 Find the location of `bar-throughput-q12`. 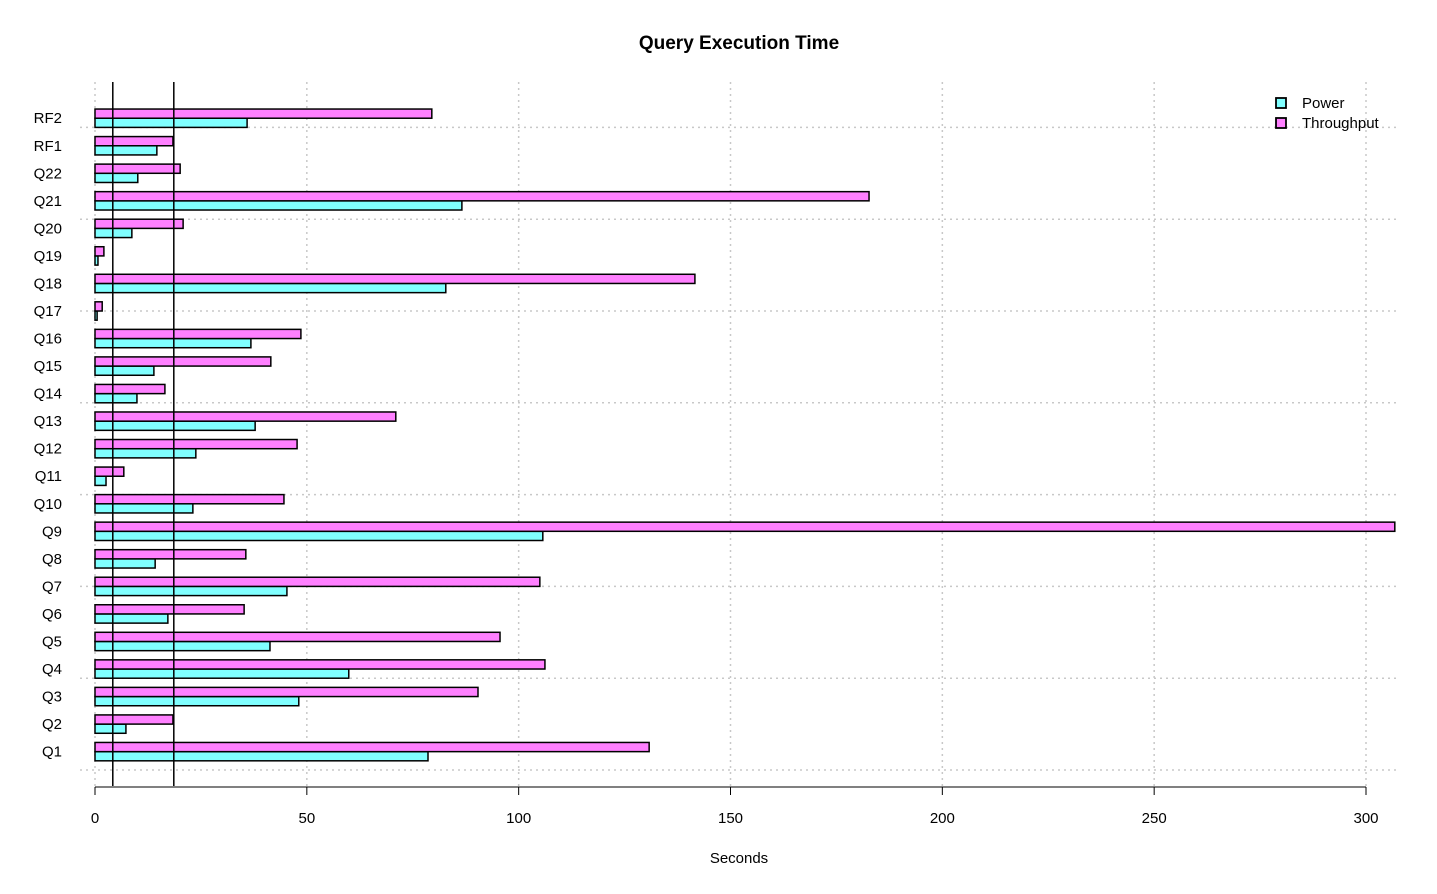

bar-throughput-q12 is located at coordinates (196, 444).